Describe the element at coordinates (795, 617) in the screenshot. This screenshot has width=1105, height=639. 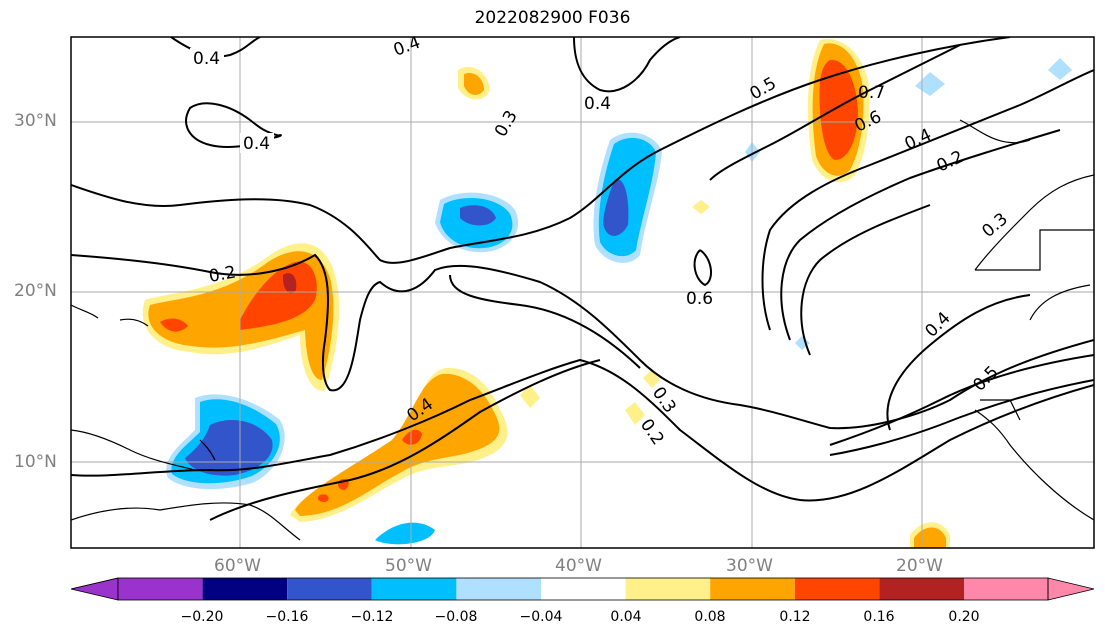
I see `colorbar-tick: 0.12` at that location.